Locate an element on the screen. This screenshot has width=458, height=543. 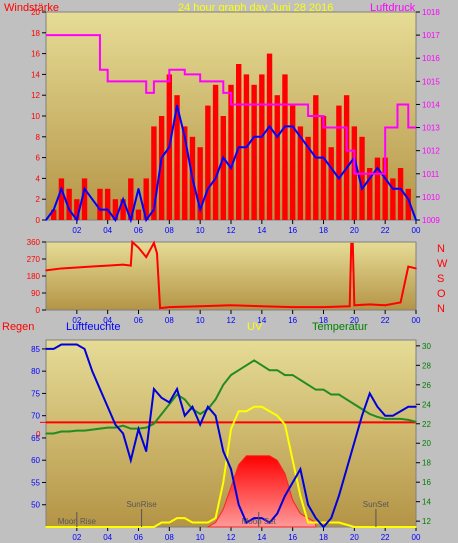
direction-left-tick-label: 90 is located at coordinates (35, 293).